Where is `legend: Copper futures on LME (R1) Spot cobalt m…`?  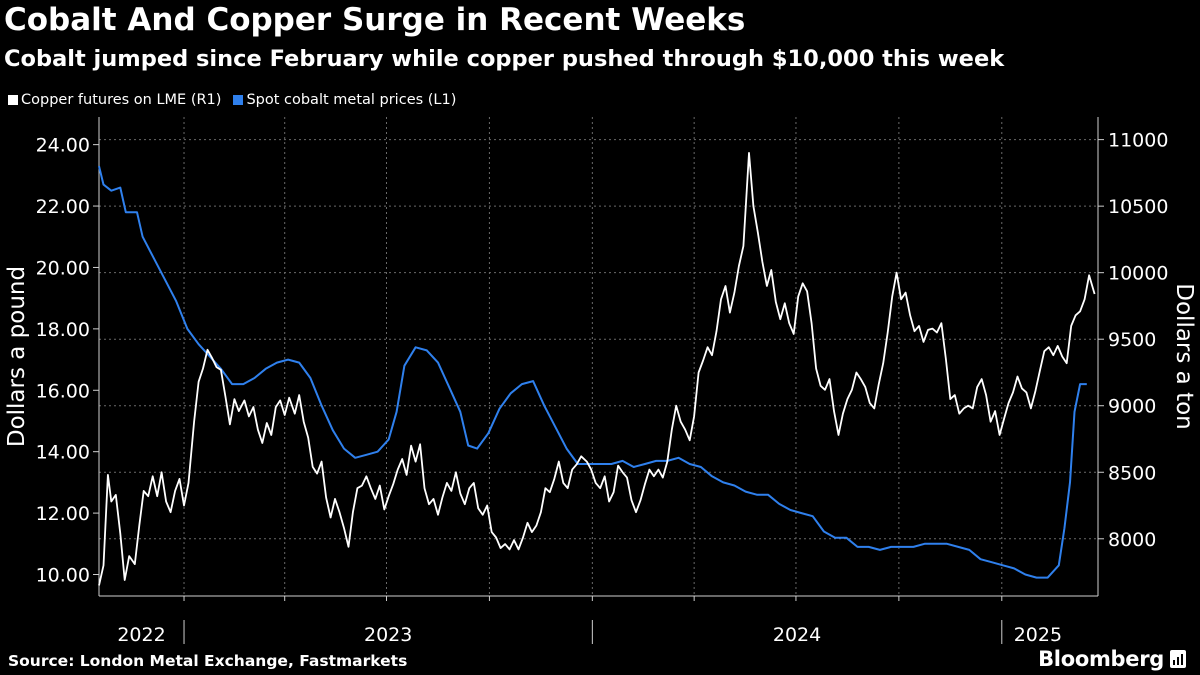 legend: Copper futures on LME (R1) Spot cobalt m… is located at coordinates (232, 100).